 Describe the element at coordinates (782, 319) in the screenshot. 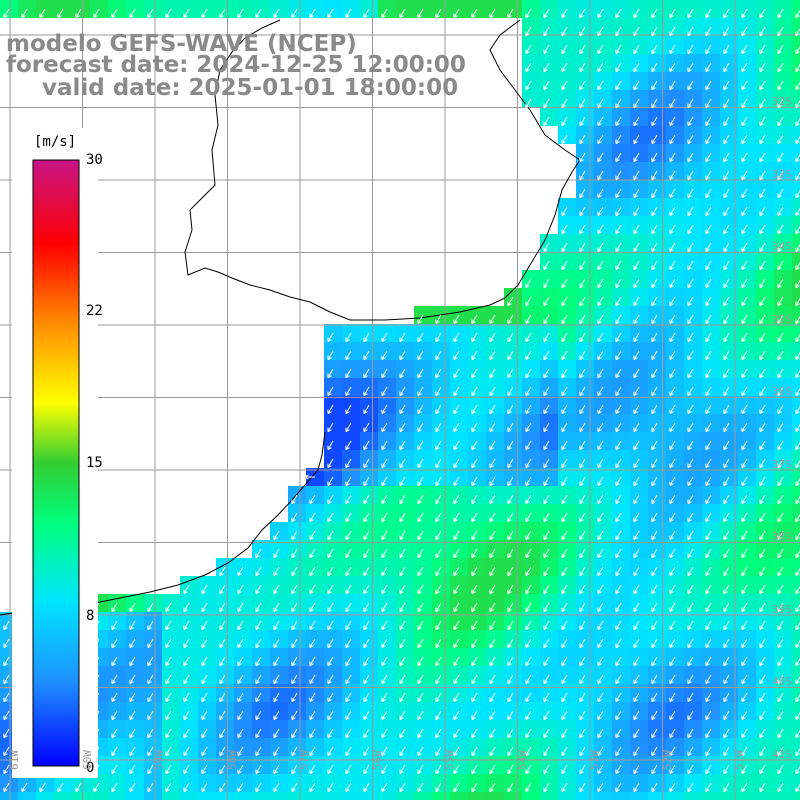

I see `latitude-label: 35S` at that location.